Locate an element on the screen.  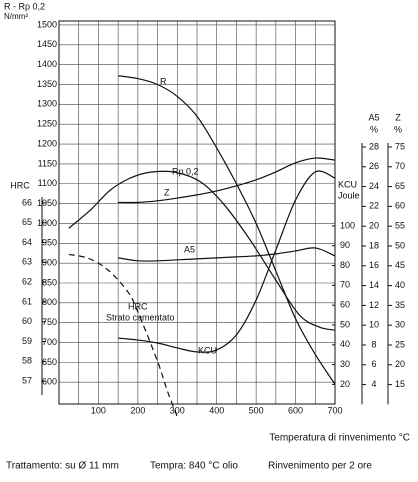
y-tick-label: 1300 is located at coordinates (47, 104).